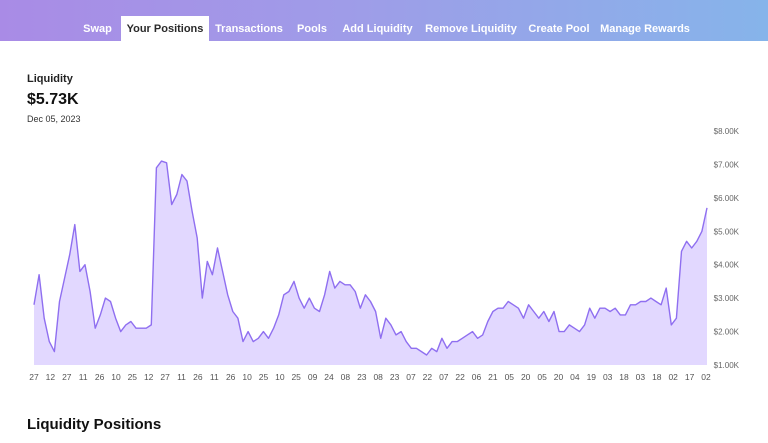  I want to click on liquidity-positions-title: Liquidity Positions, so click(94, 424).